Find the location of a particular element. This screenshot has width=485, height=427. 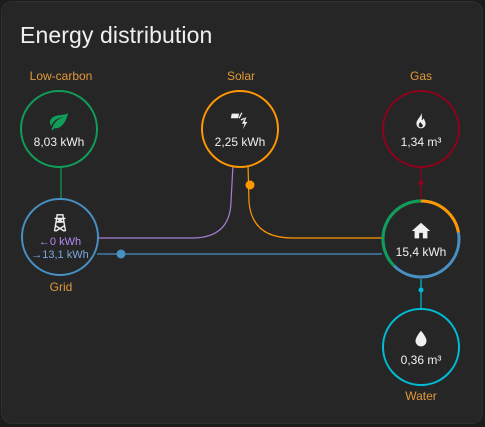

home-ring-lowcarbon is located at coordinates (401, 233).